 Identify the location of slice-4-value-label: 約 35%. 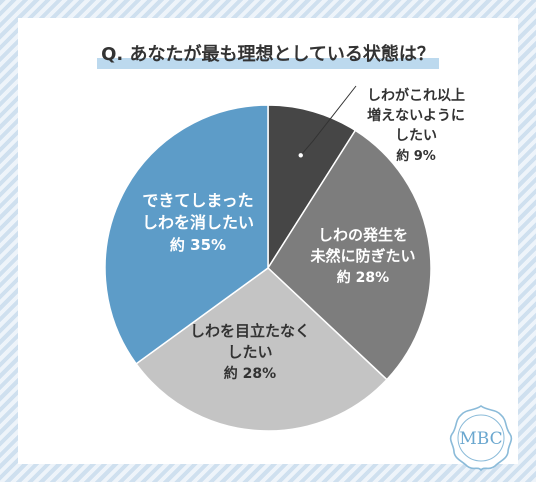
(198, 245).